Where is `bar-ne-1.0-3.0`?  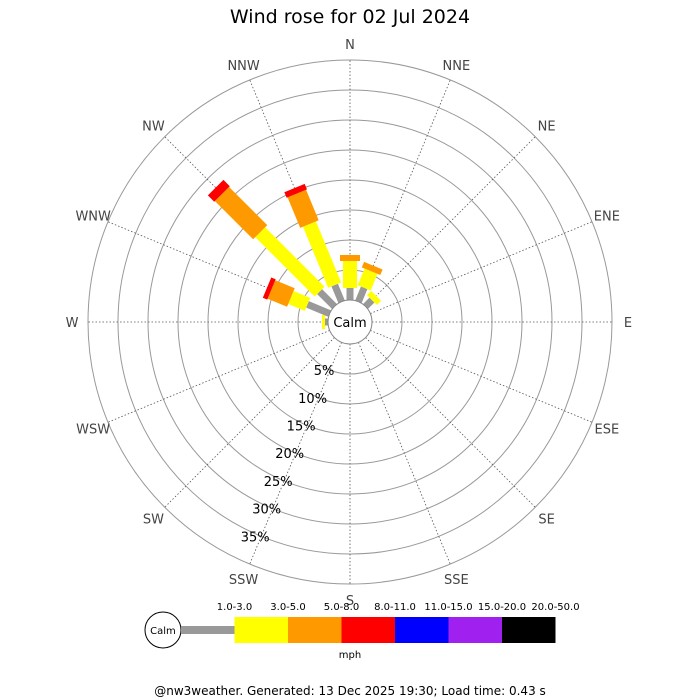
bar-ne-1.0-3.0 is located at coordinates (369, 303).